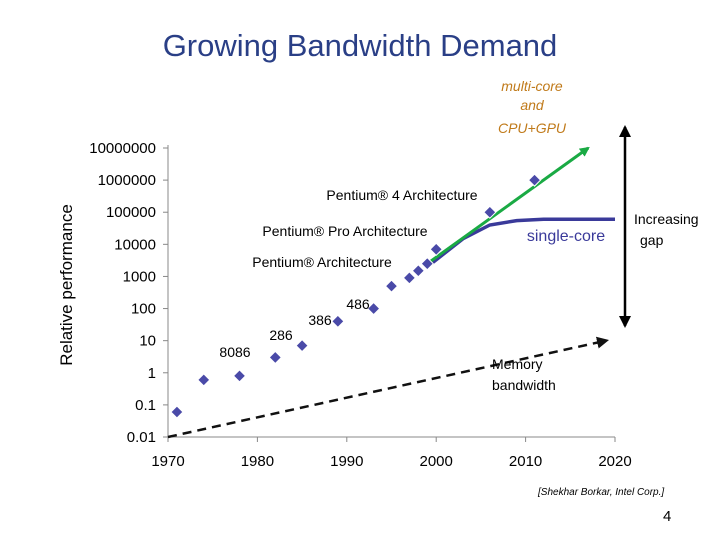 This screenshot has width=720, height=540. Describe the element at coordinates (517, 364) in the screenshot. I see `memory-bandwidth-label-1: Memory` at that location.